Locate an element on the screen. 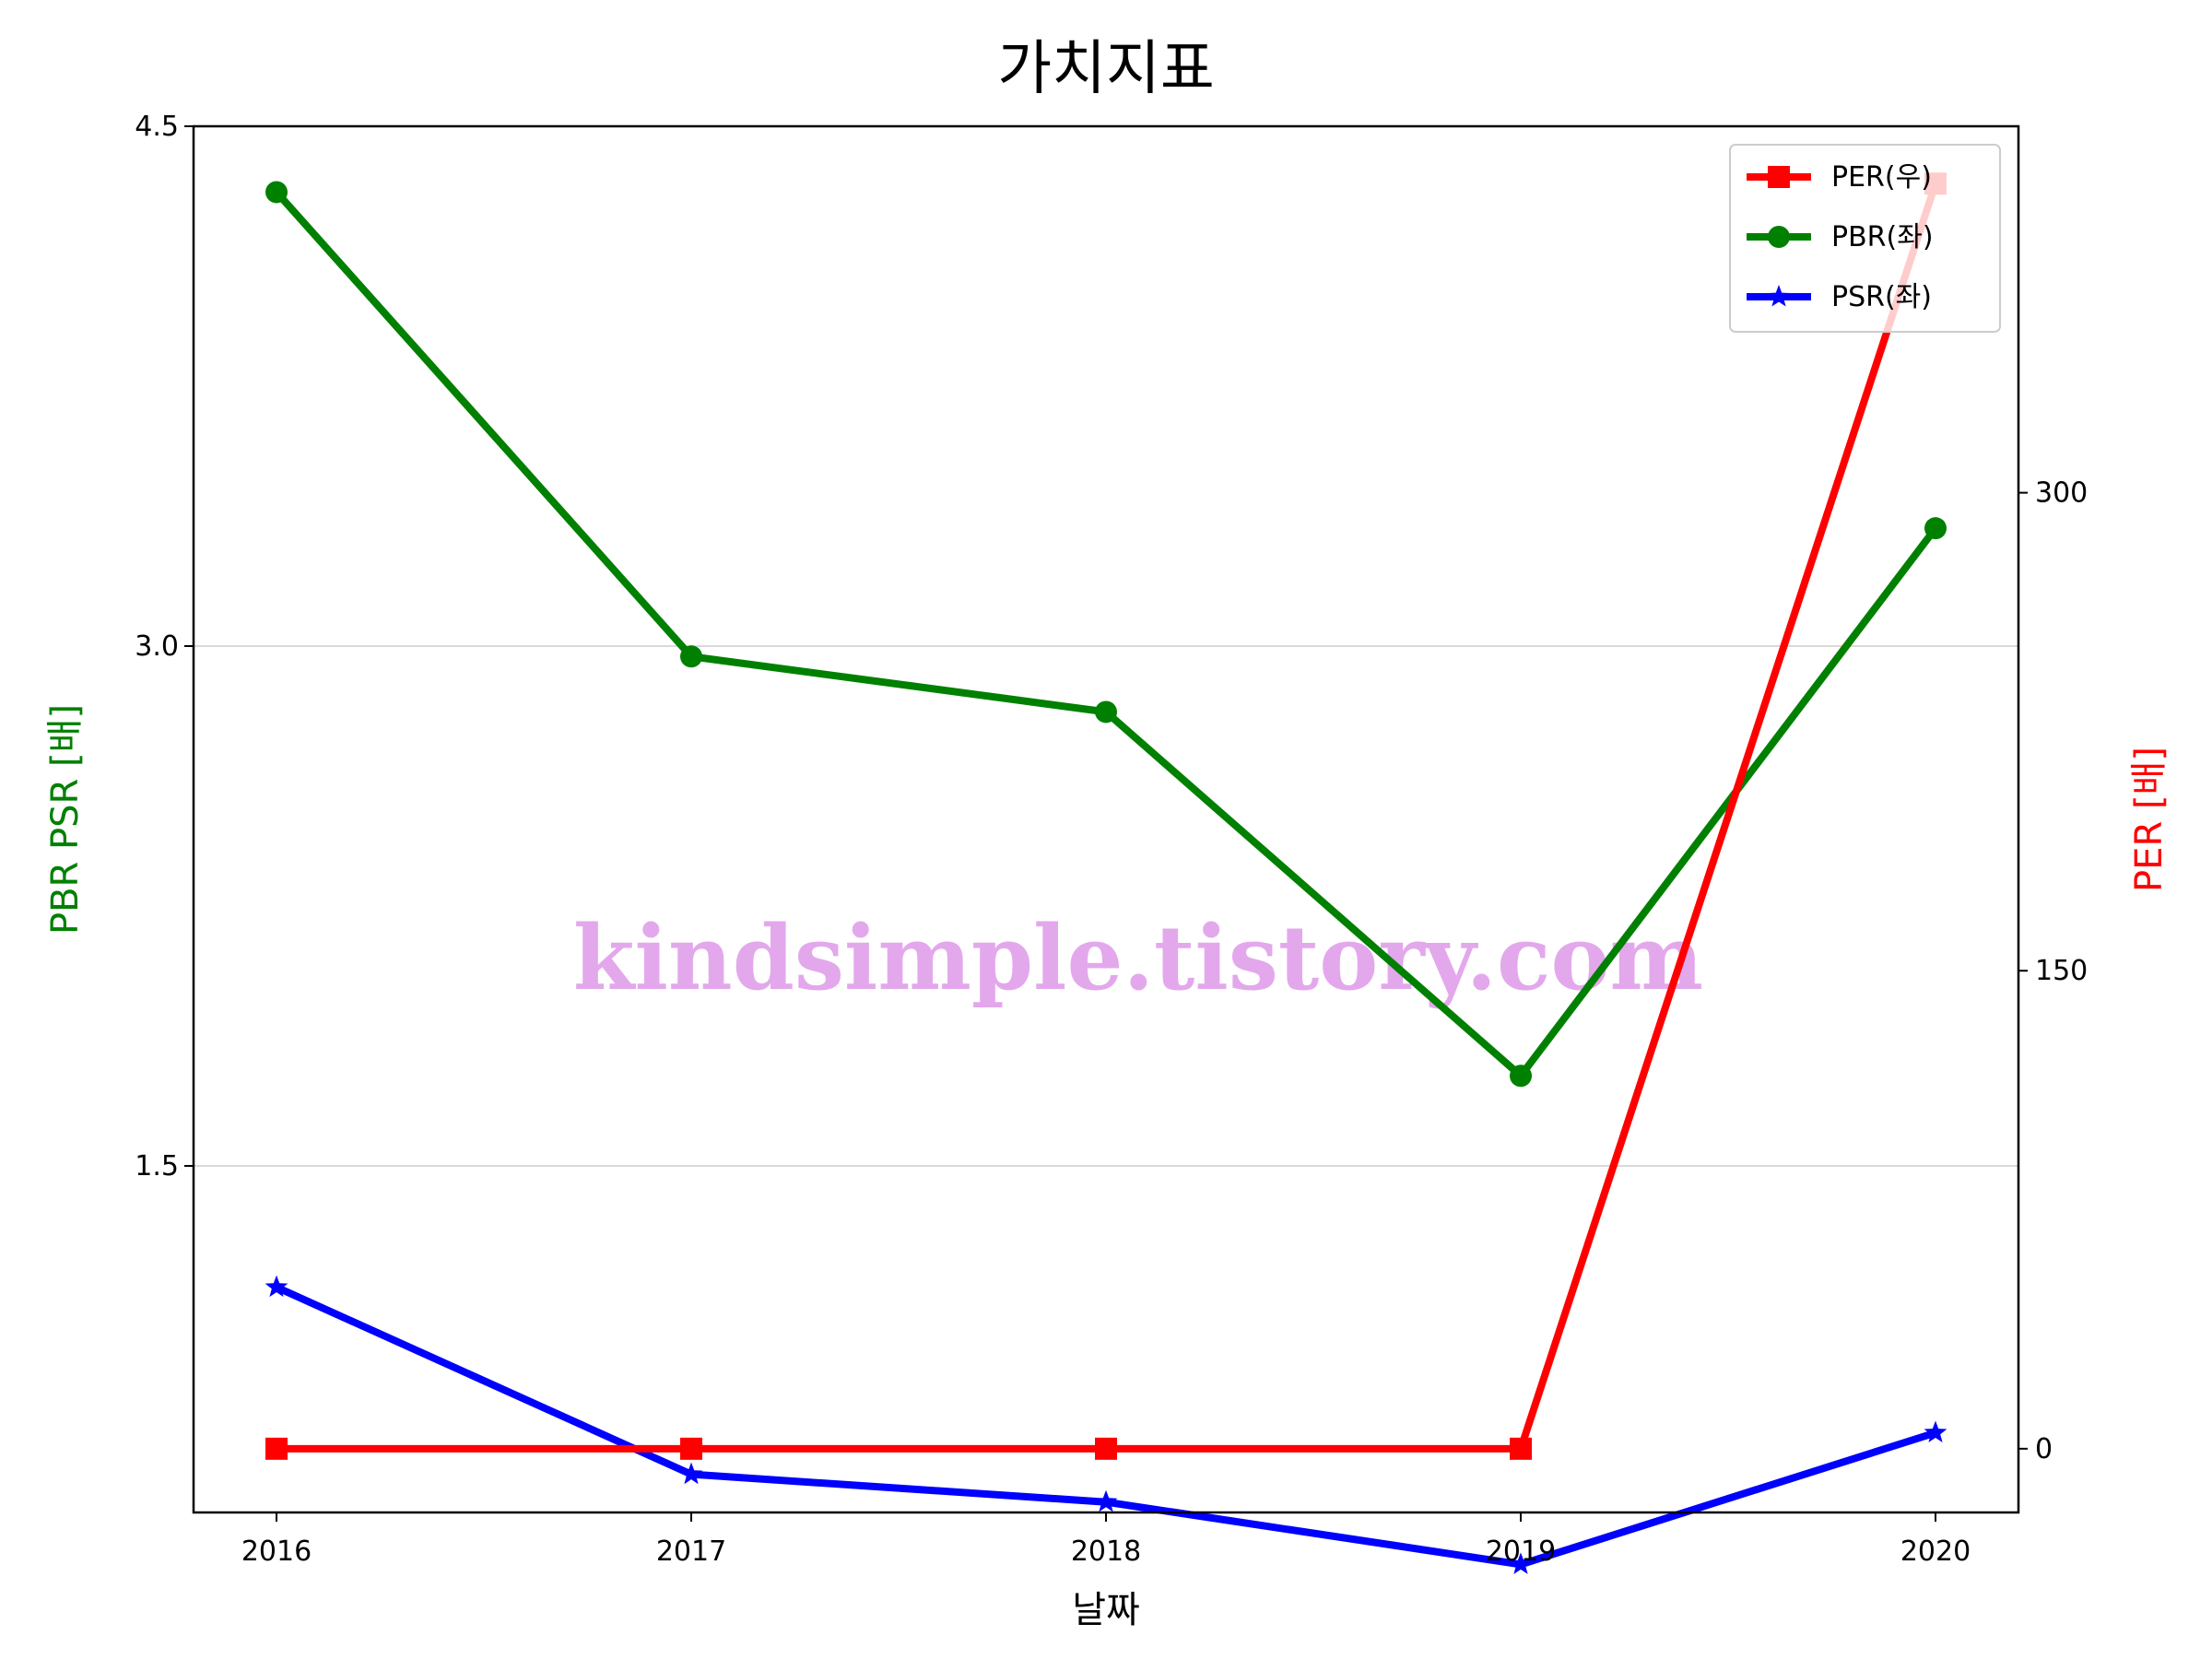 The width and height of the screenshot is (2212, 1659). x-tick-label: 2020 is located at coordinates (1935, 1551).